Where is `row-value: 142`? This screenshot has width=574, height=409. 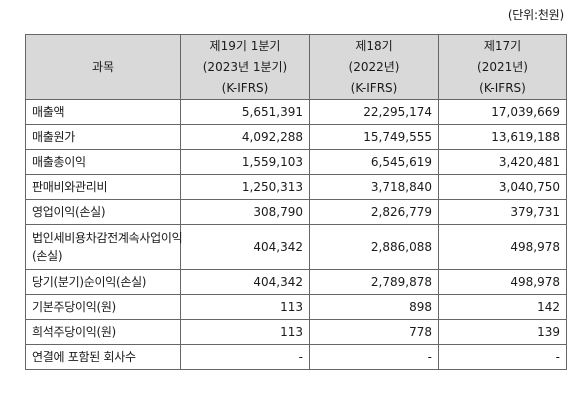 row-value: 142 is located at coordinates (502, 307).